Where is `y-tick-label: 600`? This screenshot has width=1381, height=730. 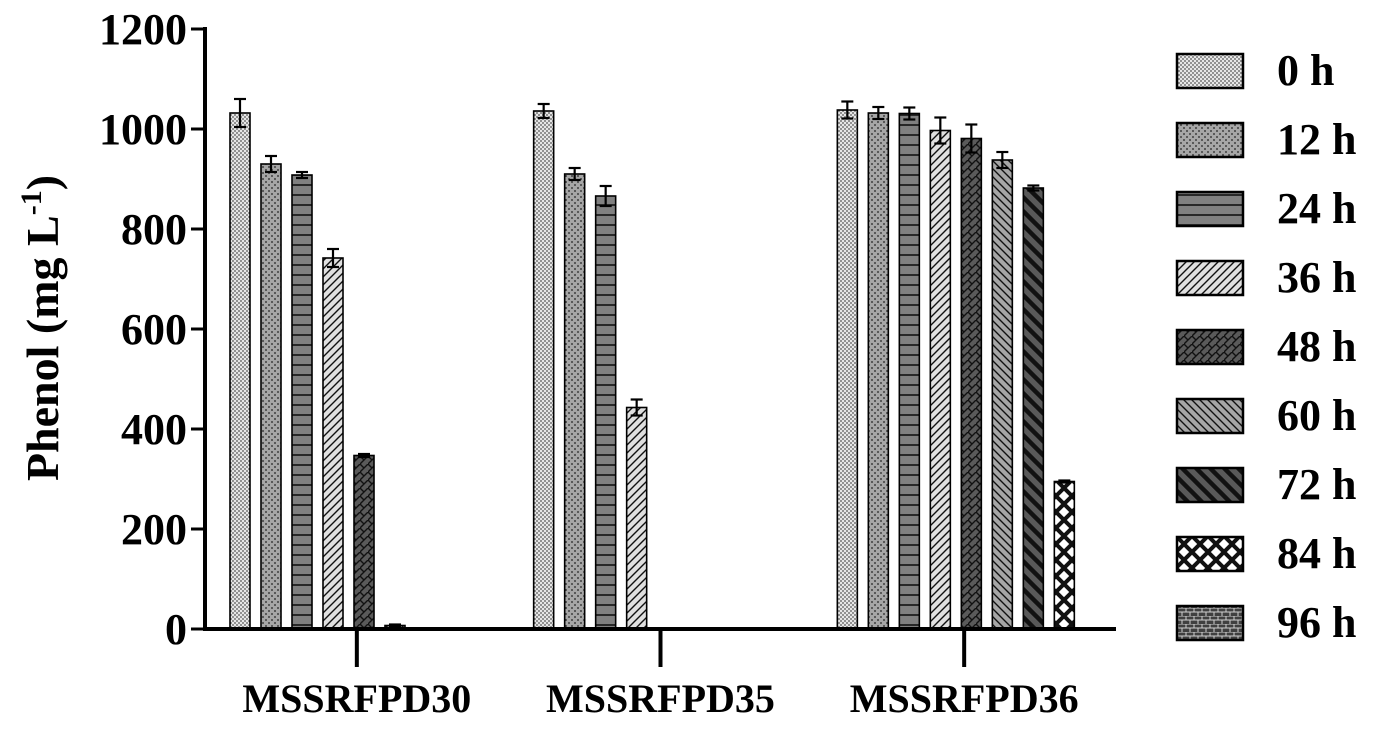
y-tick-label: 600 is located at coordinates (154, 329).